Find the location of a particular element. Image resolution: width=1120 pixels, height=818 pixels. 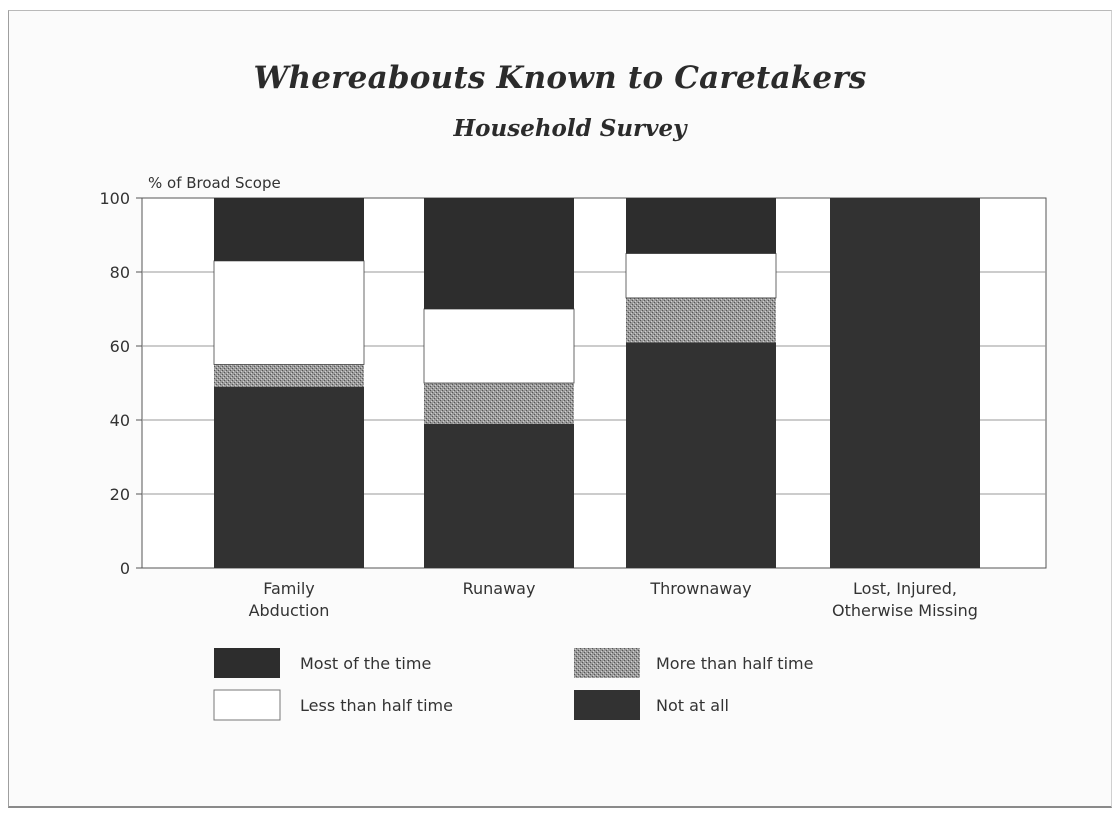

y-tick-label: 60 is located at coordinates (120, 346).